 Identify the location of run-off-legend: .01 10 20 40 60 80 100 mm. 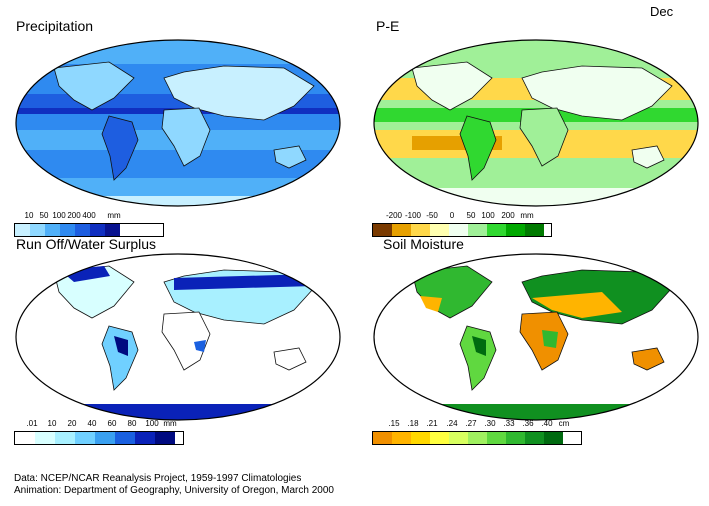
(99, 432).